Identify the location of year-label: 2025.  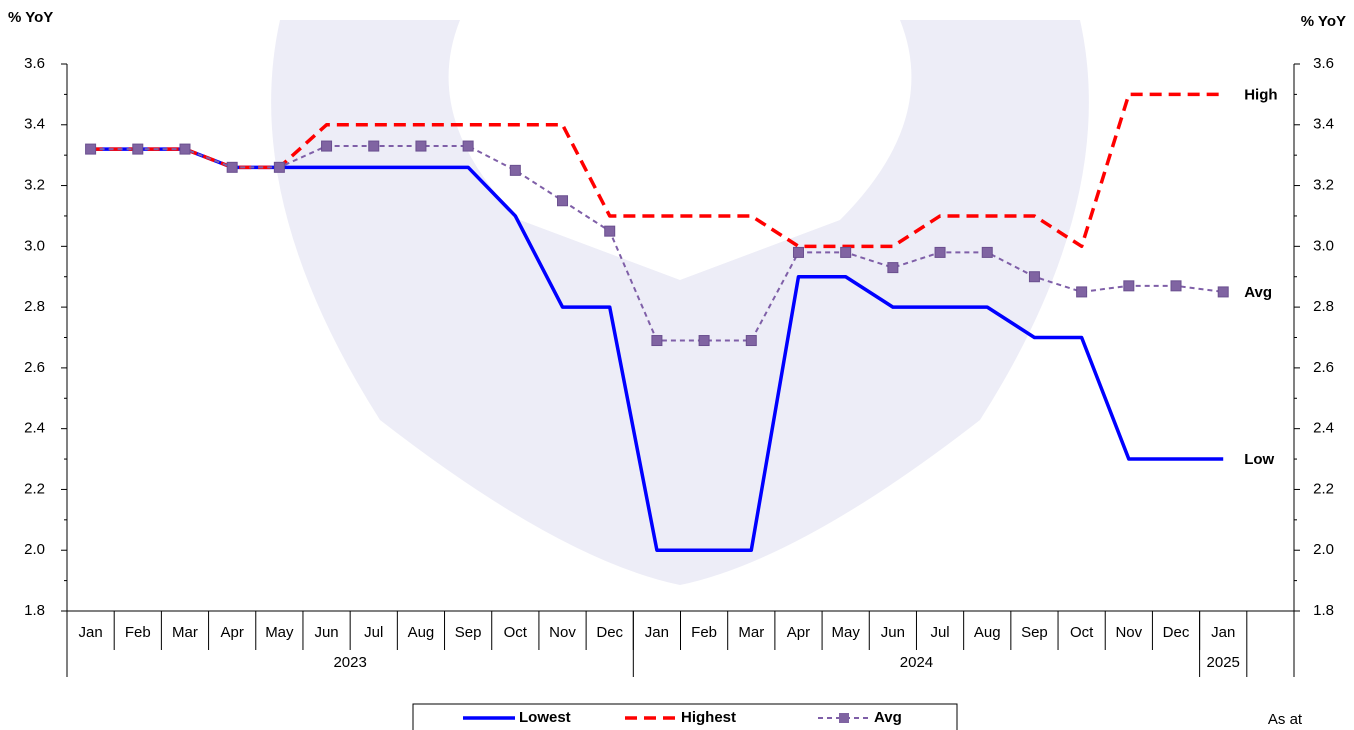
(1223, 662).